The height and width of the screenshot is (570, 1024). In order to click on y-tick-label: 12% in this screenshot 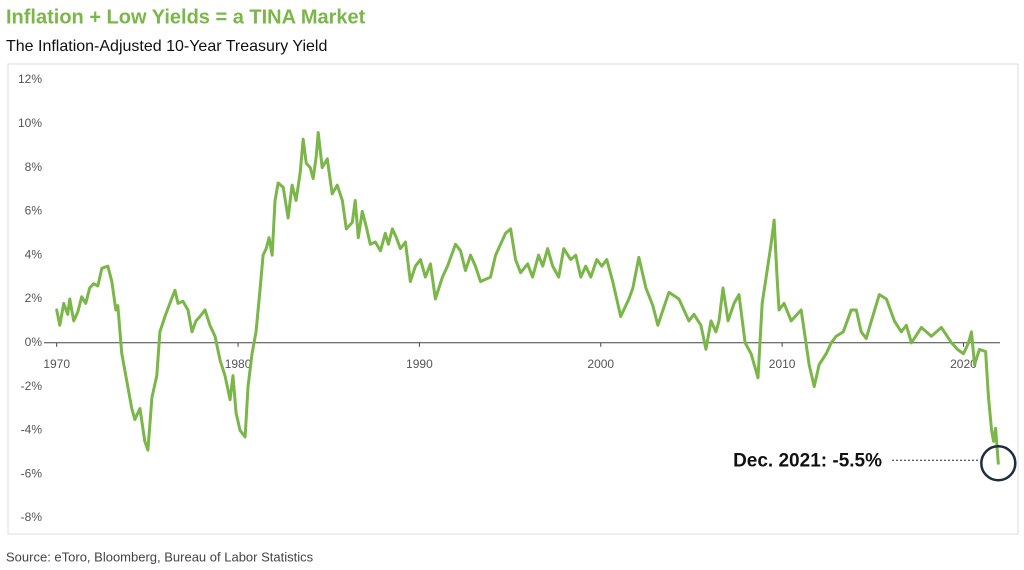, I will do `click(30, 79)`.